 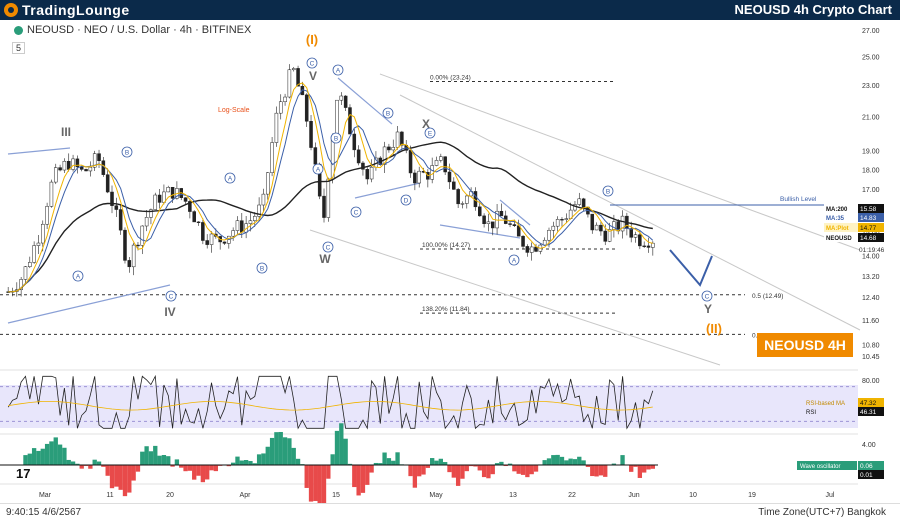 What do you see at coordinates (871, 86) in the screenshot?
I see `price-tick-label: 23.00` at bounding box center [871, 86].